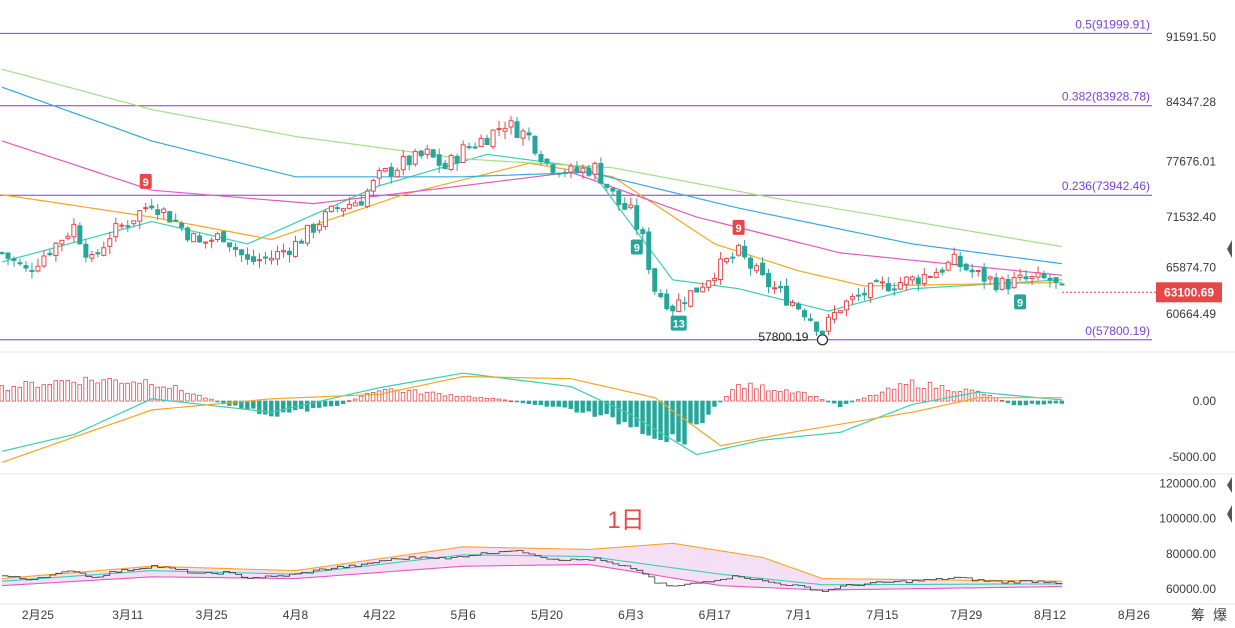  What do you see at coordinates (296, 615) in the screenshot?
I see `date-axis-tick: 4月8` at bounding box center [296, 615].